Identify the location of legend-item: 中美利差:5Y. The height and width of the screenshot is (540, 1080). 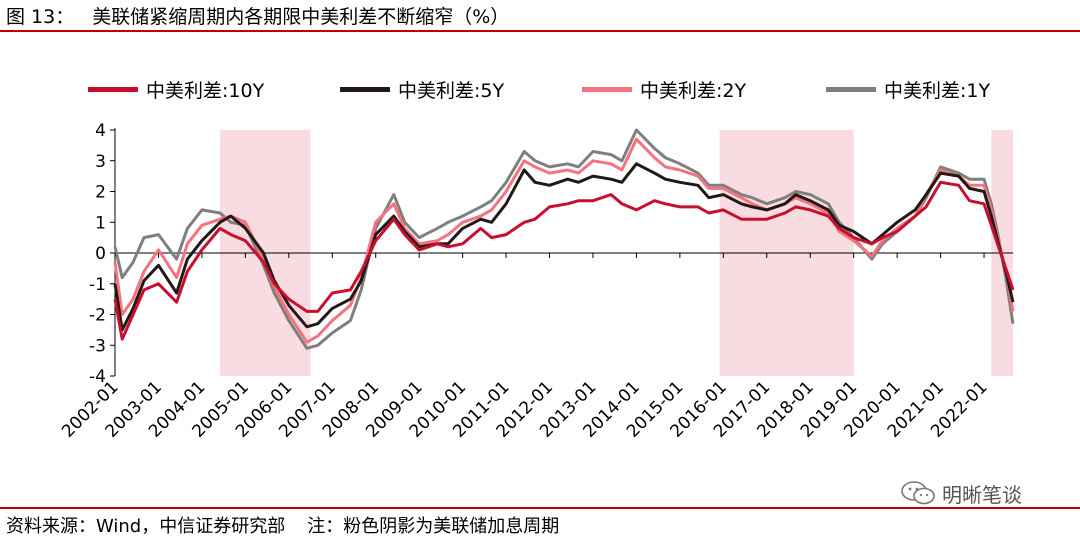
(422, 89).